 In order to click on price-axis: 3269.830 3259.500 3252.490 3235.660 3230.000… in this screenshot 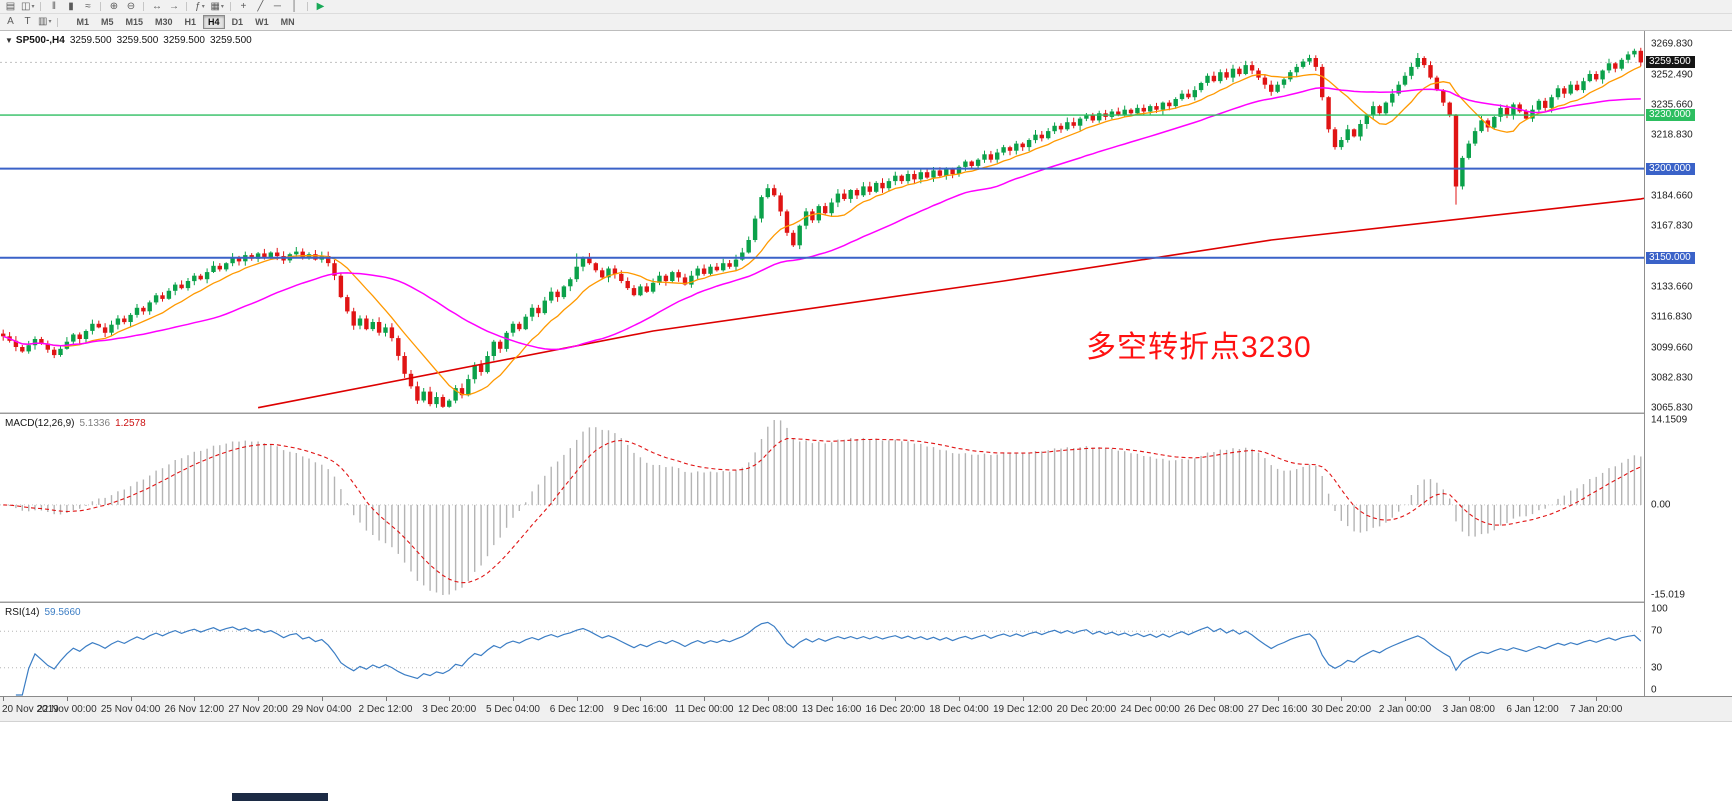, I will do `click(1688, 363)`.